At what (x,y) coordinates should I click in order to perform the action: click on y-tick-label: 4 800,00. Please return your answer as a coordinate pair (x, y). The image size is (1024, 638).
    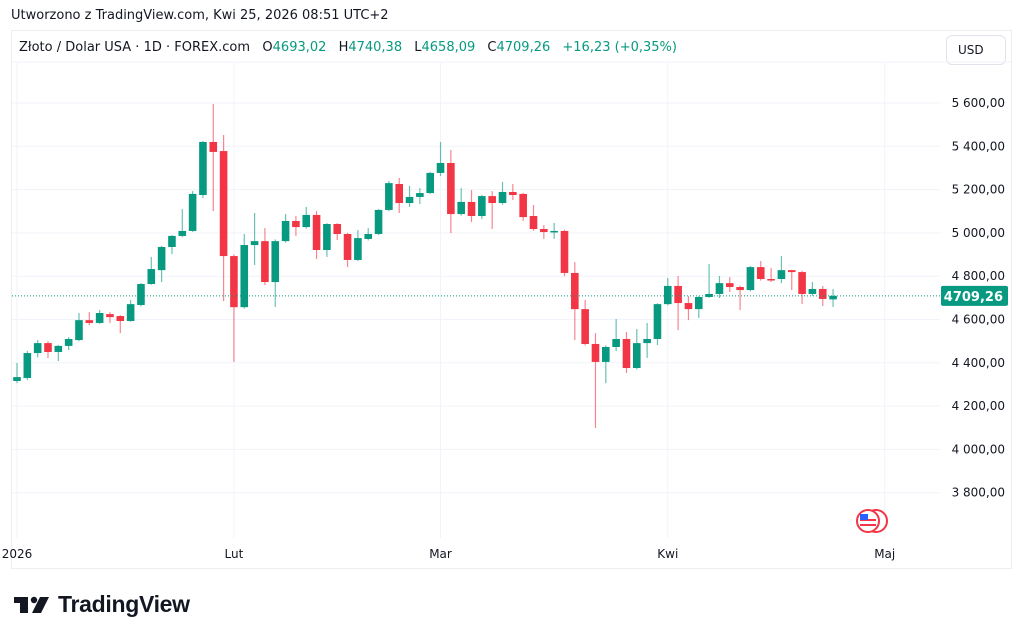
    Looking at the image, I should click on (978, 276).